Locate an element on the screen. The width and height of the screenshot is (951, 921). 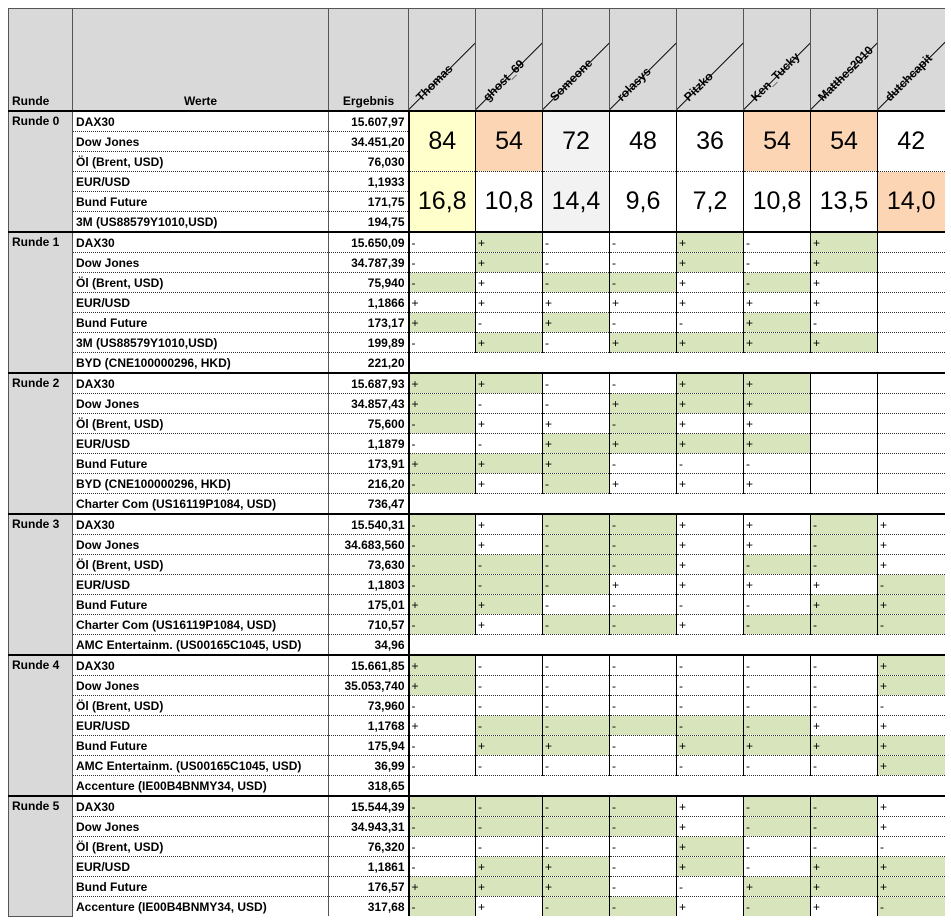
player-ratio: 9,6 is located at coordinates (643, 201).